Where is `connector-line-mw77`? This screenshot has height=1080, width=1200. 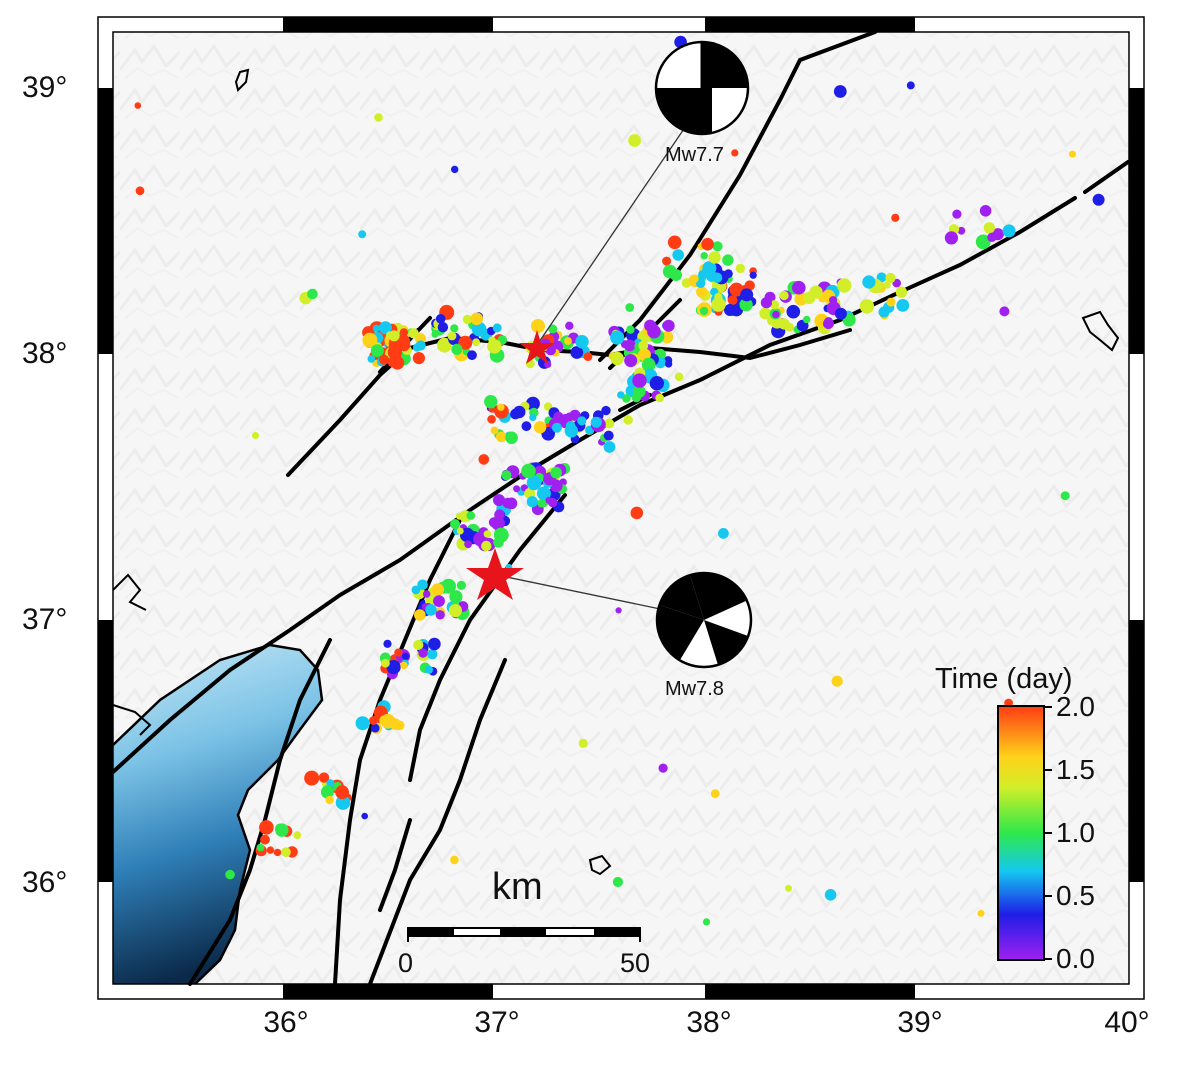 connector-line-mw77 is located at coordinates (613, 232).